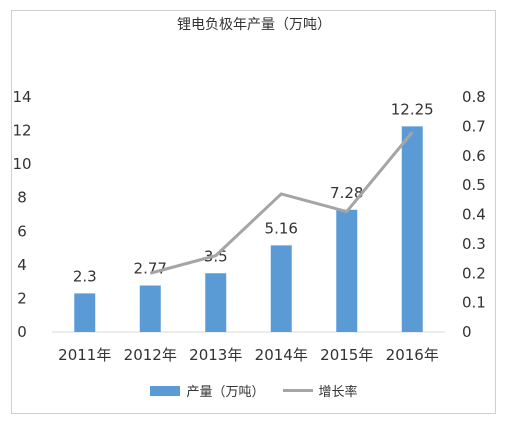  I want to click on y-left-tick-label: 2, so click(22, 298).